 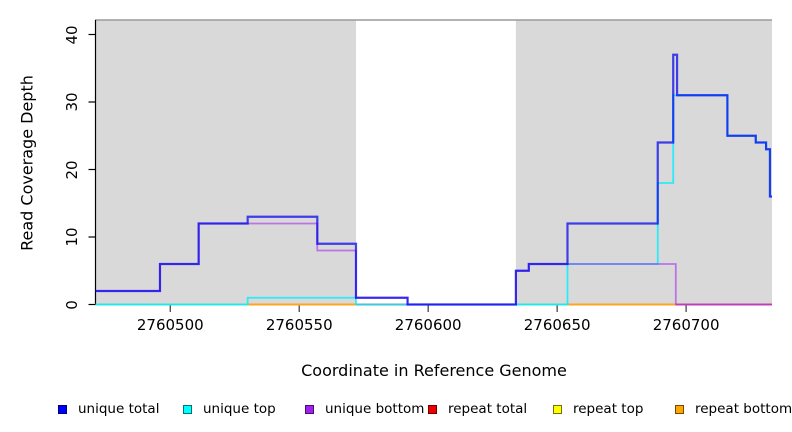 What do you see at coordinates (608, 409) in the screenshot?
I see `legend-label: repeat top` at bounding box center [608, 409].